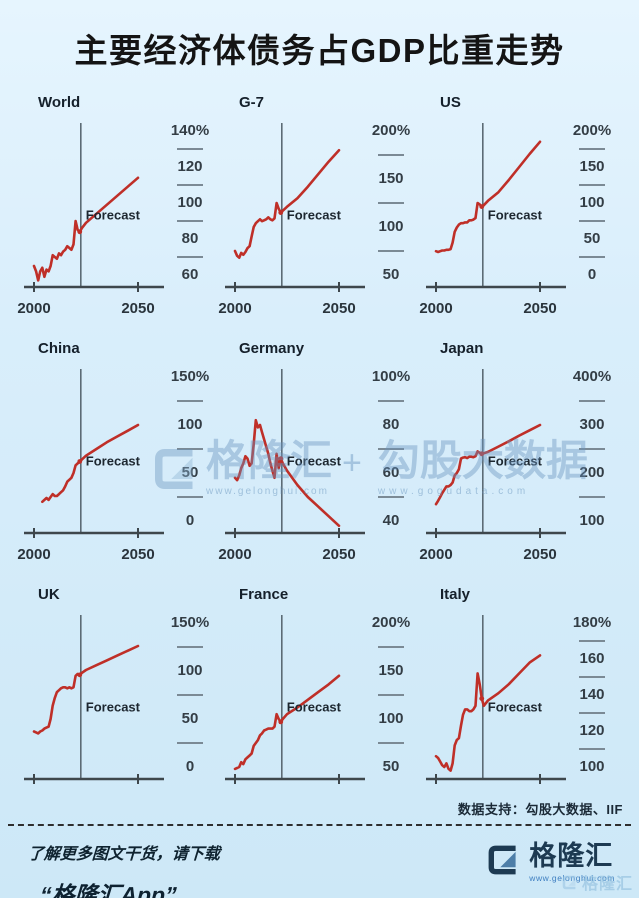  Describe the element at coordinates (592, 376) in the screenshot. I see `y-axis-label: 400%` at that location.